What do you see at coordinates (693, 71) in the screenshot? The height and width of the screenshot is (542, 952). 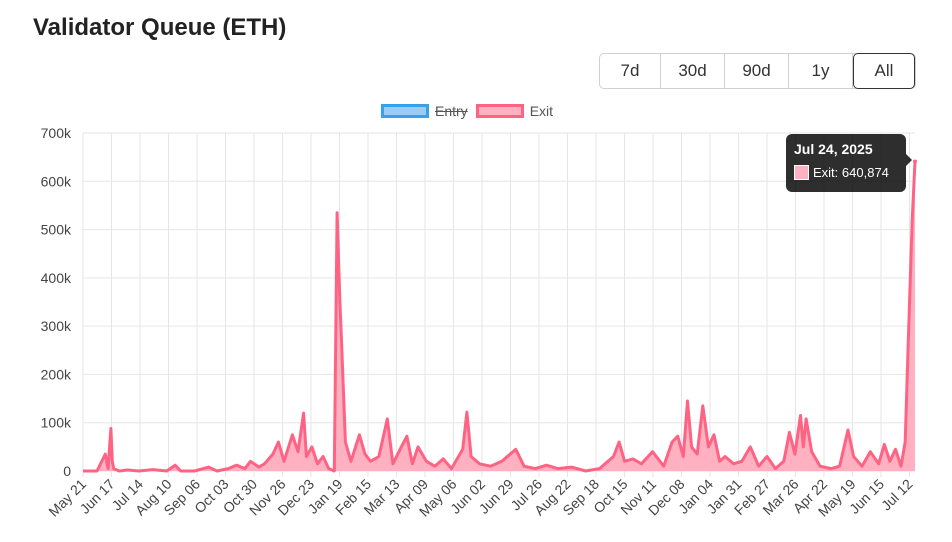 I see `range-button-30d: 30d` at bounding box center [693, 71].